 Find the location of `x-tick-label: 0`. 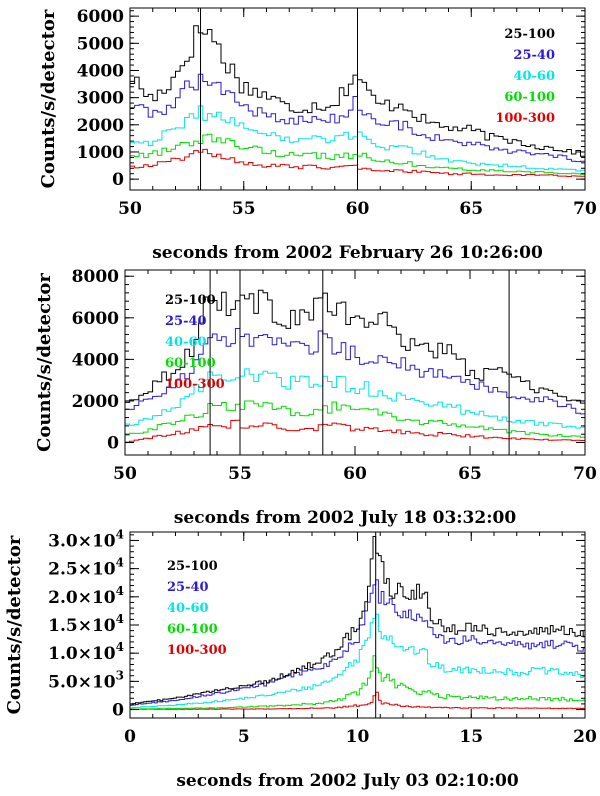

x-tick-label: 0 is located at coordinates (130, 737).